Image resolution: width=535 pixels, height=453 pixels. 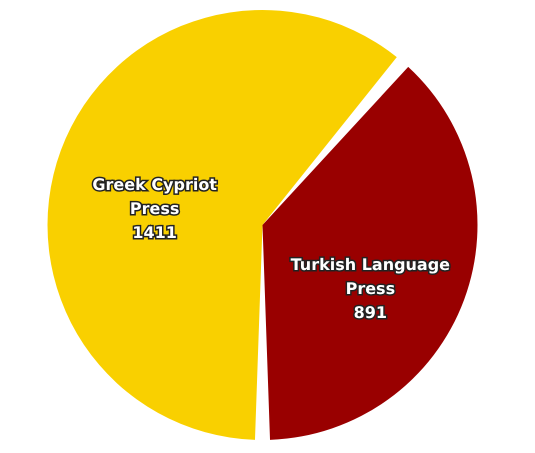 I want to click on slice-label: Turkish Language Press, so click(x=370, y=276).